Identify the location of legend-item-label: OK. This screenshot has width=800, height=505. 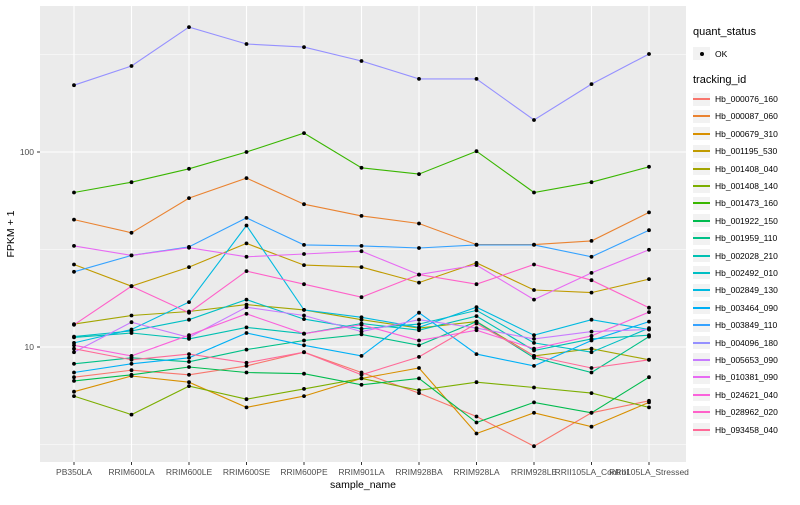
(721, 53).